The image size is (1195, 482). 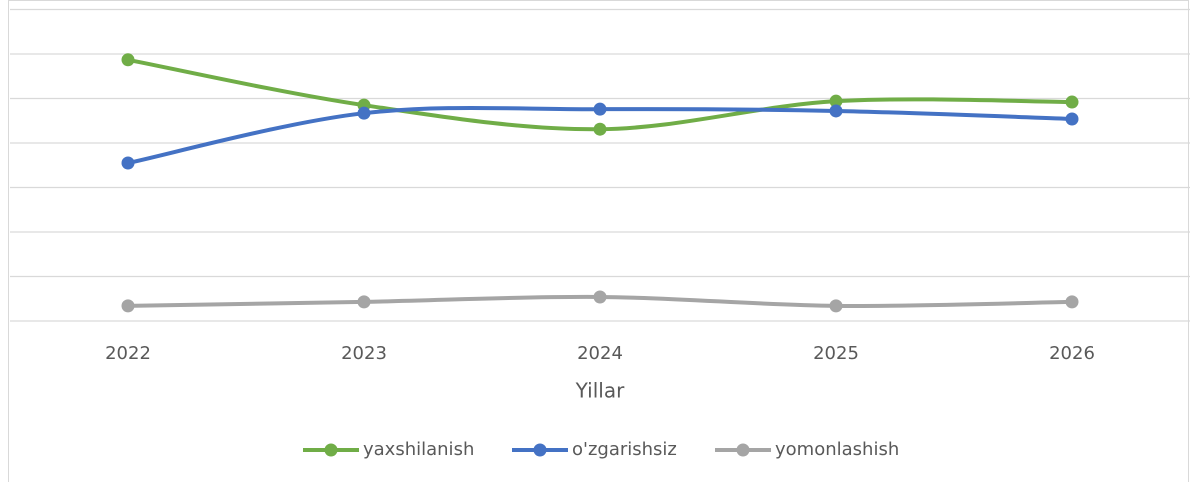 What do you see at coordinates (364, 353) in the screenshot?
I see `x-tick-label: 2023` at bounding box center [364, 353].